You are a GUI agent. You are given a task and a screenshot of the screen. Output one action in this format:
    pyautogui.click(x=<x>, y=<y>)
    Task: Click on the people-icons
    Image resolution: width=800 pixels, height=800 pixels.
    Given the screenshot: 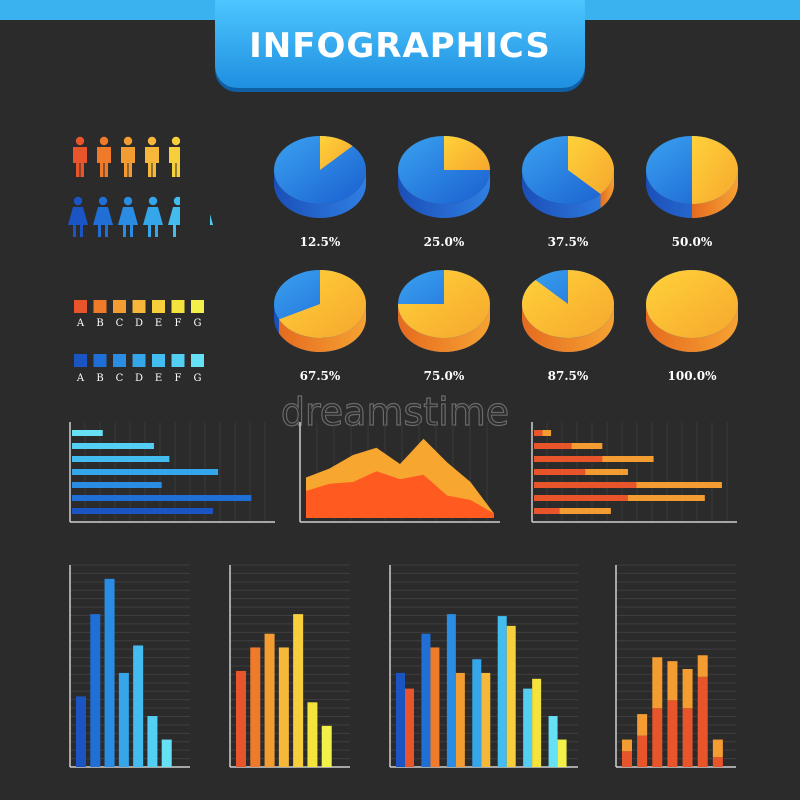 What is the action you would take?
    pyautogui.click(x=140, y=190)
    